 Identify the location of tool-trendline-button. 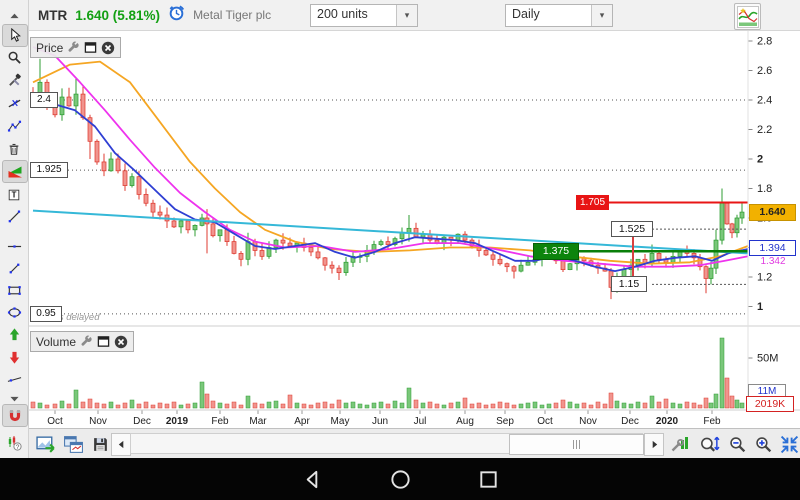
(14, 216).